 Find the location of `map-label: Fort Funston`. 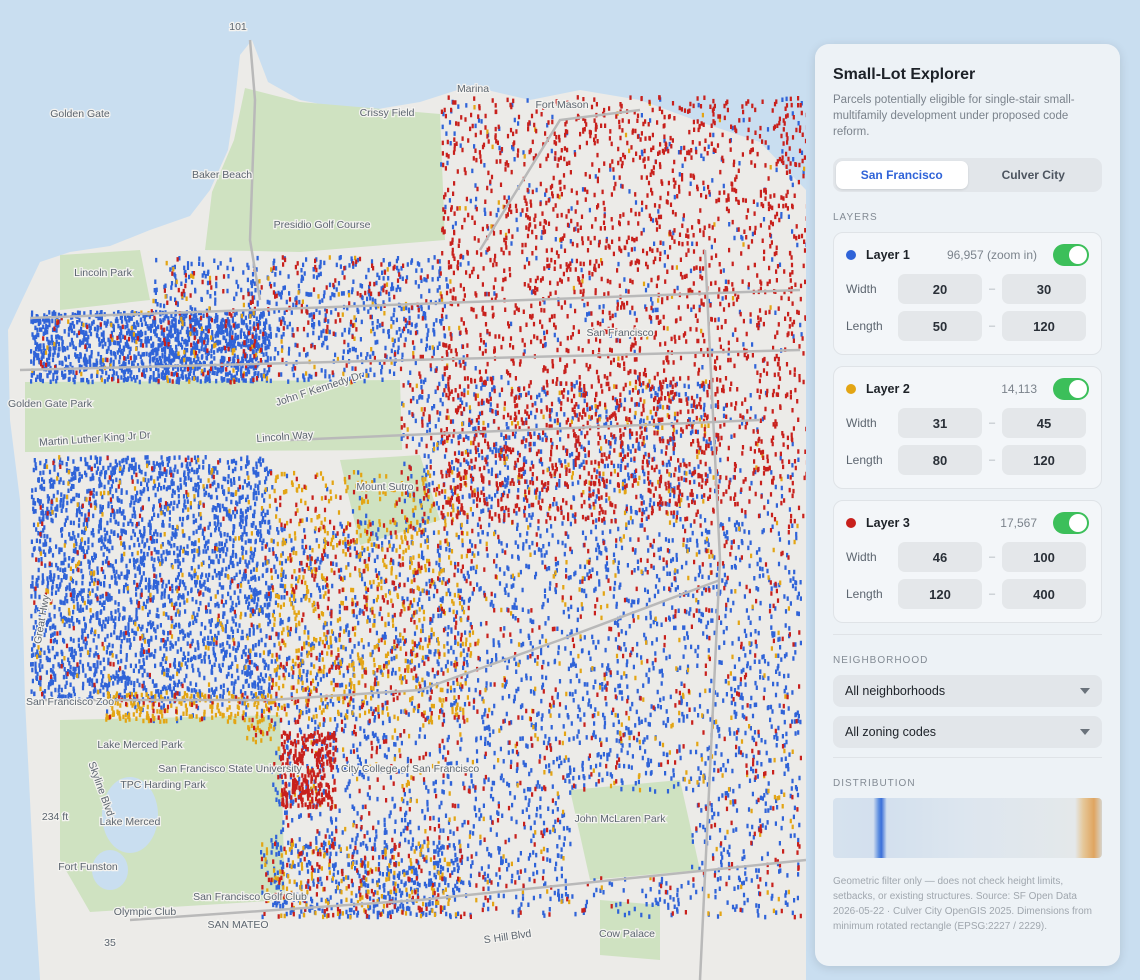

map-label: Fort Funston is located at coordinates (88, 867).